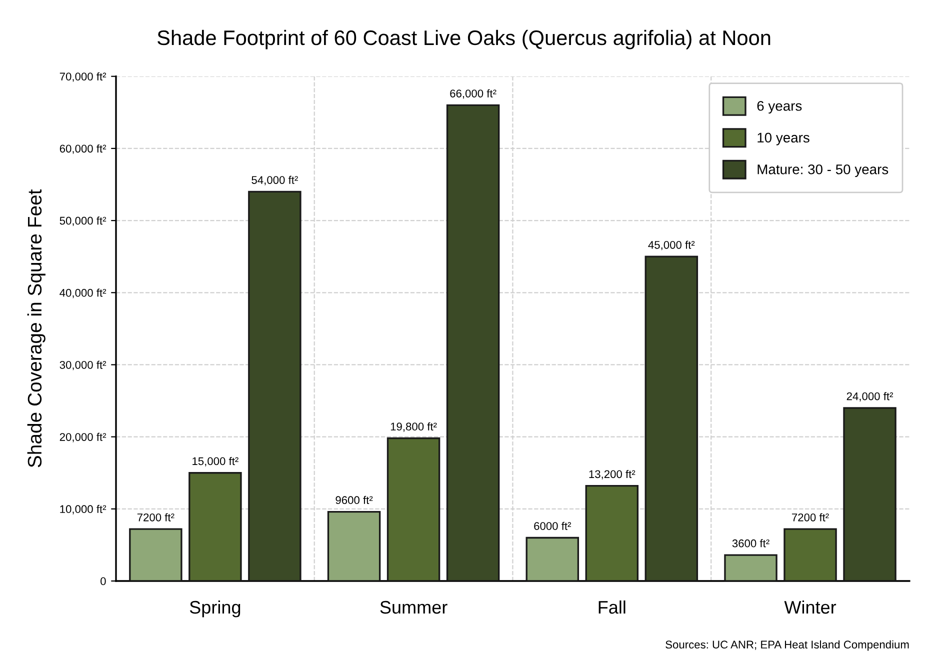 This screenshot has height=664, width=928. I want to click on source-note: Sources: UC ANR; EPA Heat Island Compendium, so click(787, 645).